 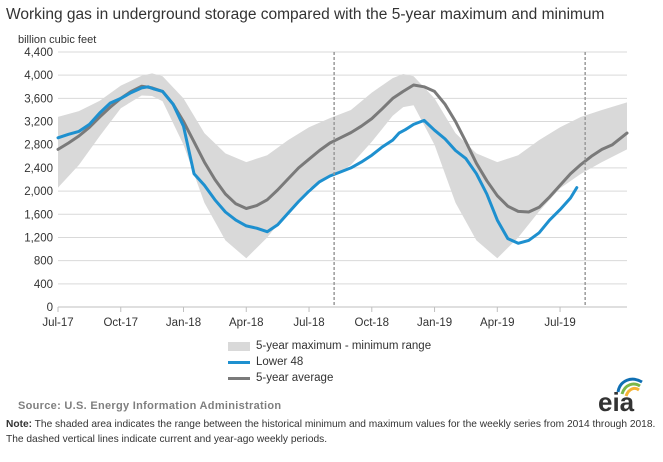 What do you see at coordinates (497, 323) in the screenshot?
I see `x-tick-label: Apr-19` at bounding box center [497, 323].